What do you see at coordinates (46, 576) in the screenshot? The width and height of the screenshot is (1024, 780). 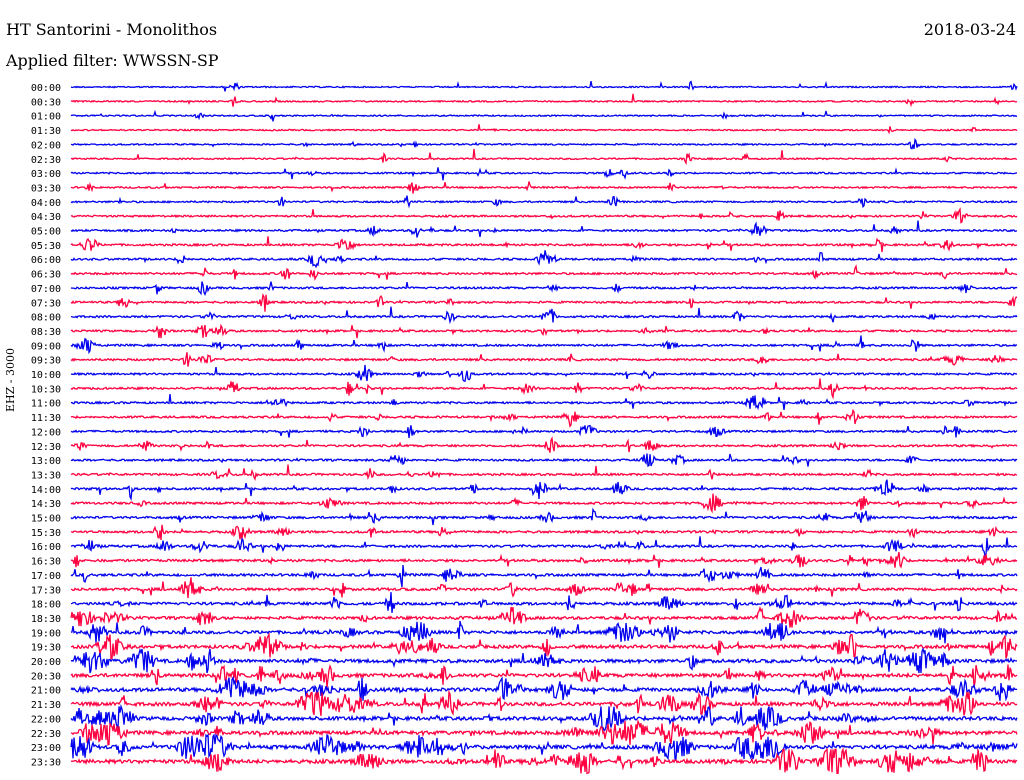 I see `time-label: 17:00` at bounding box center [46, 576].